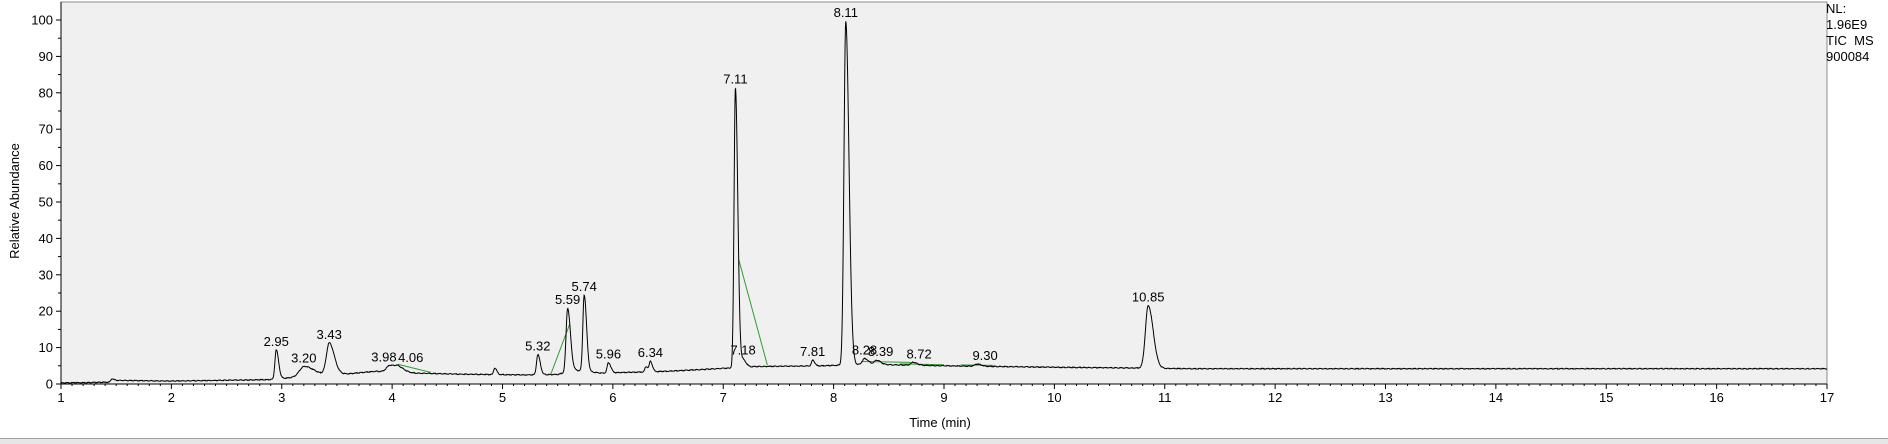 This screenshot has width=1888, height=444. Describe the element at coordinates (281, 397) in the screenshot. I see `x-tick-label: 3` at that location.